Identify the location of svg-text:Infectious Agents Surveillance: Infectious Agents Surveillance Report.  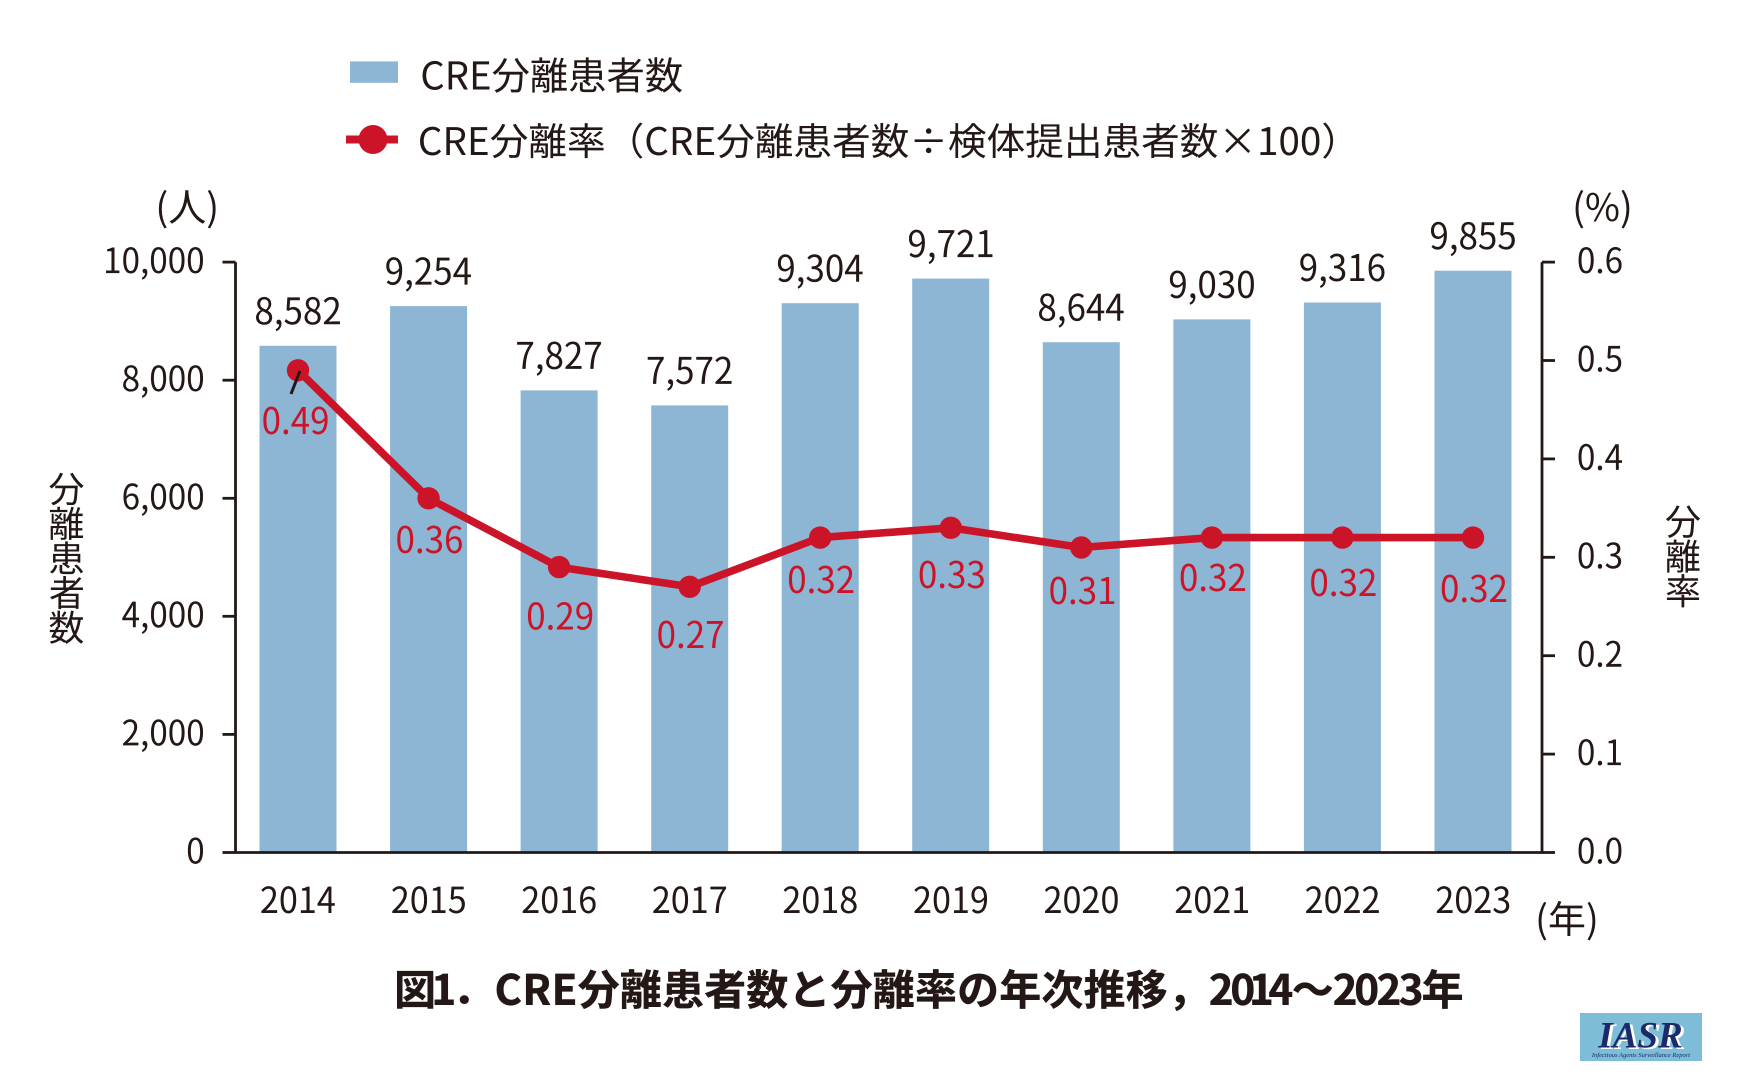
(1640, 1055).